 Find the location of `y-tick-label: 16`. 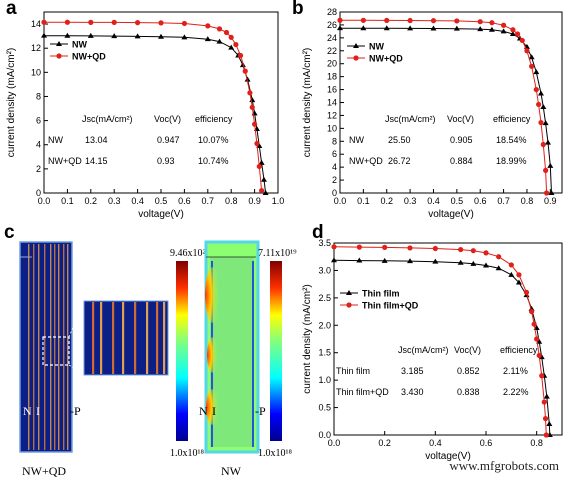

y-tick-label: 16 is located at coordinates (332, 90).